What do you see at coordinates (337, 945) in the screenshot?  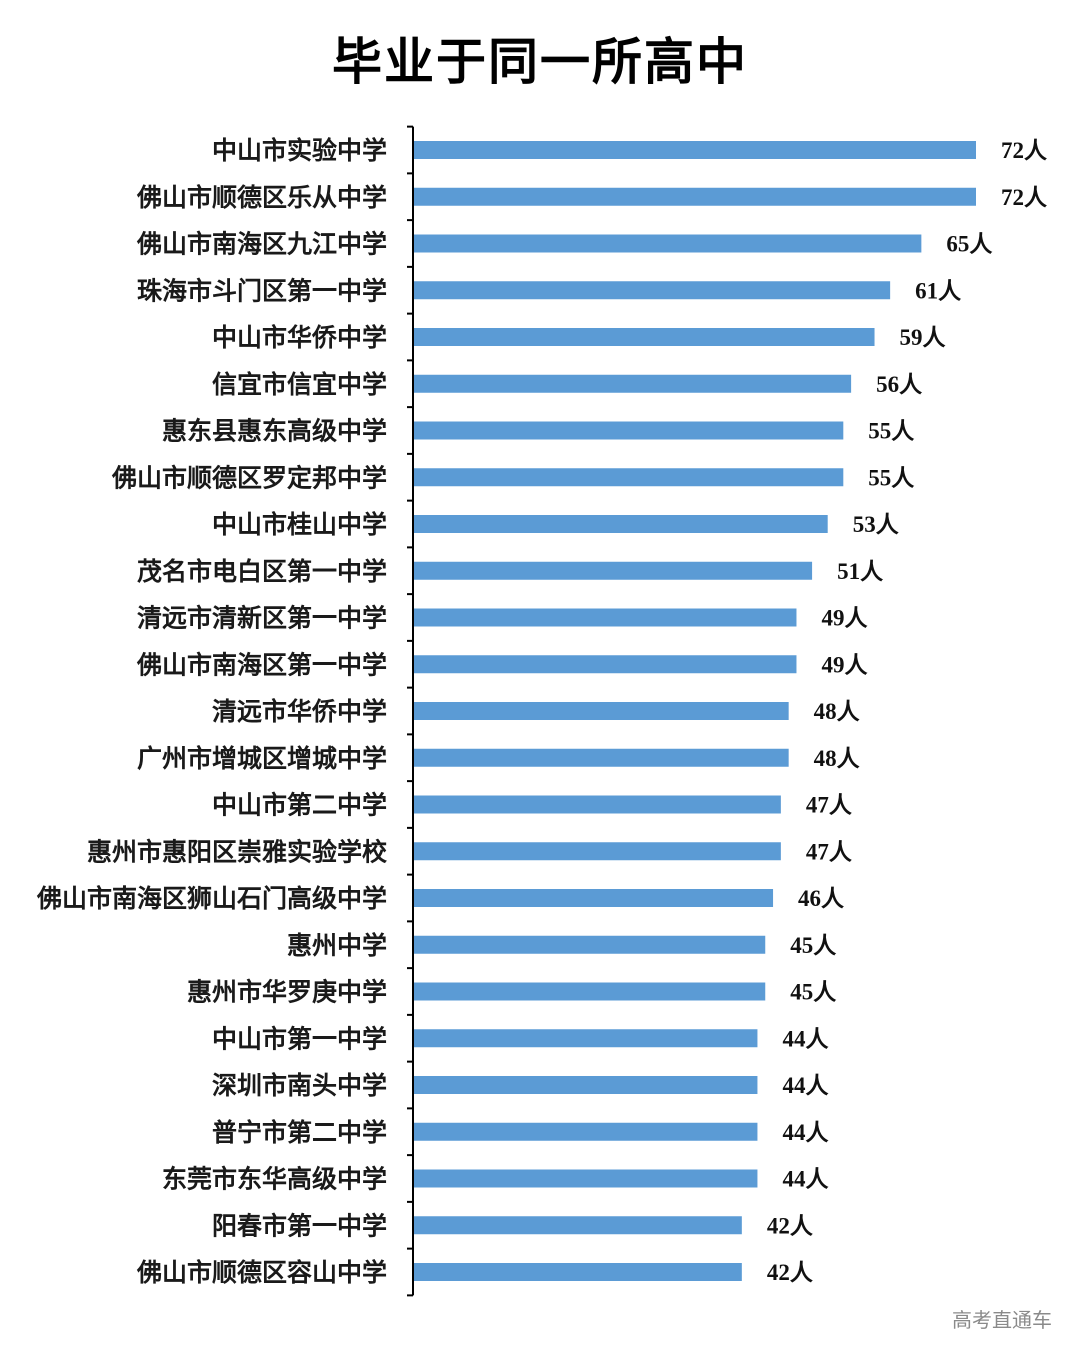 I see `category-label: 惠州中学` at bounding box center [337, 945].